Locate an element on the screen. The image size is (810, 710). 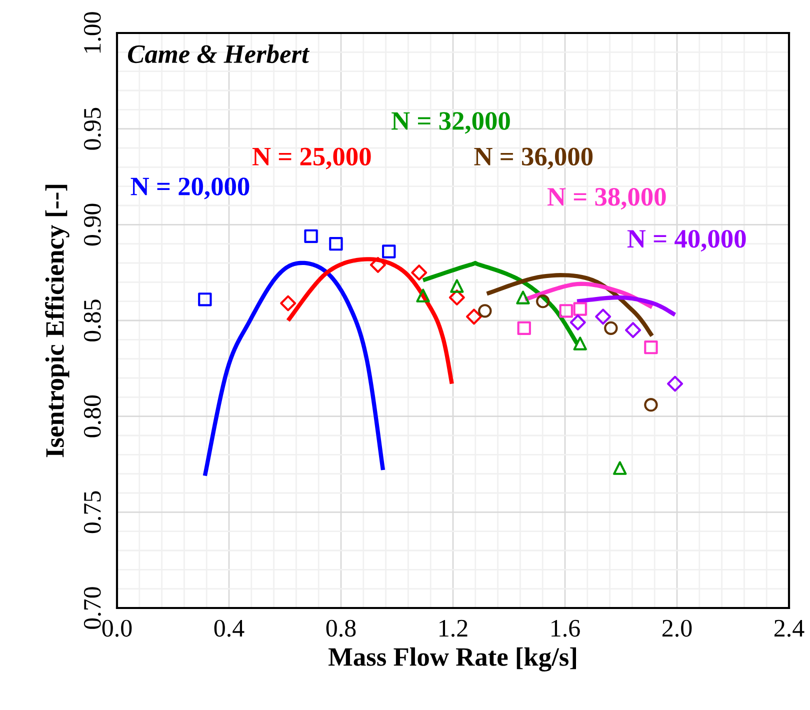
y-tick-label: 1.00 is located at coordinates (92, 32).